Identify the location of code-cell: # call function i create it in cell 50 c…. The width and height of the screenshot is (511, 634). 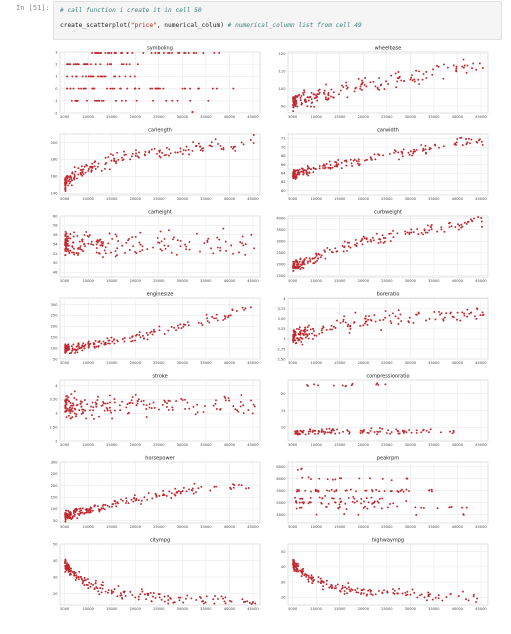
(277, 20).